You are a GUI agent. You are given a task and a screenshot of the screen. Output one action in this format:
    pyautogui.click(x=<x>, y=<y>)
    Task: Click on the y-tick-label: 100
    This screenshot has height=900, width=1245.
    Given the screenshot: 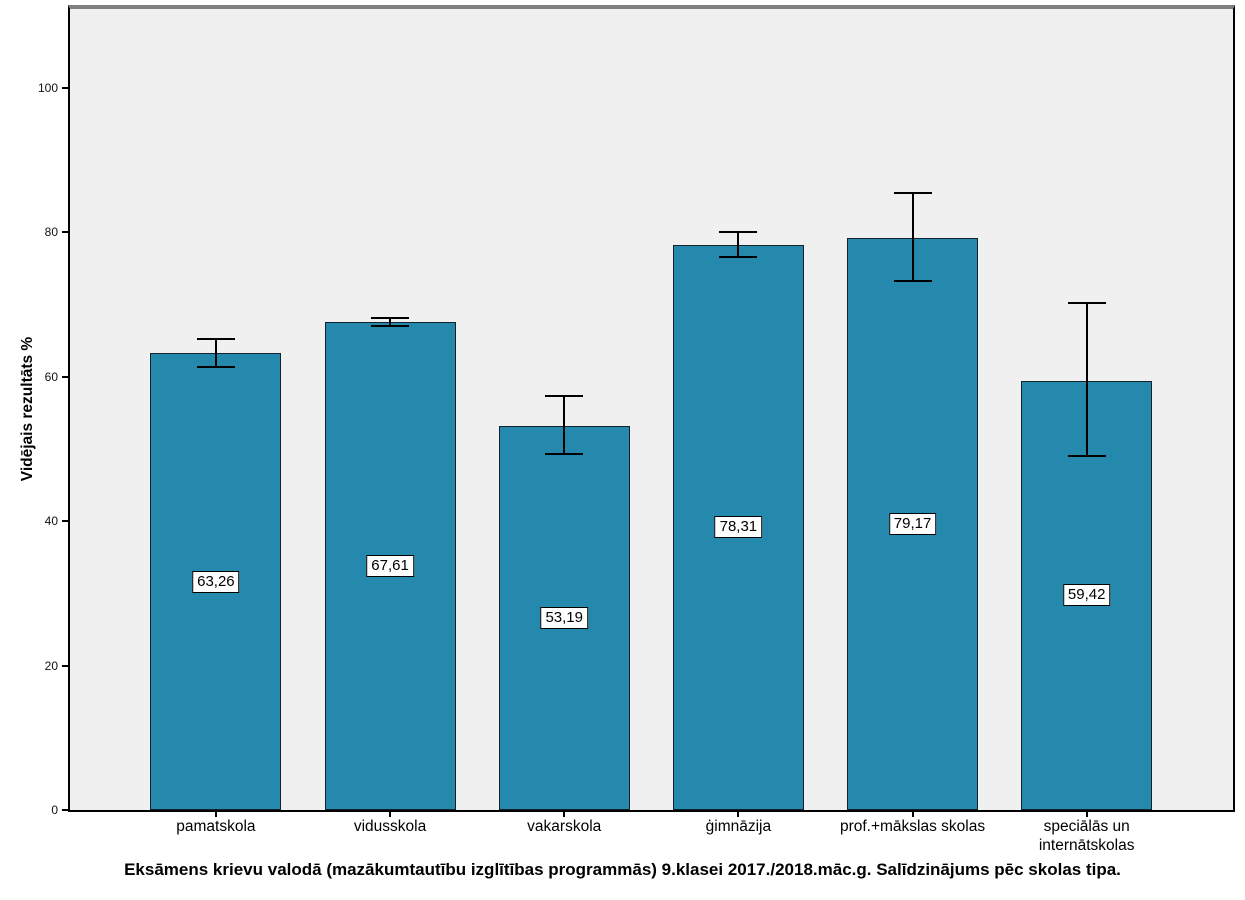 What is the action you would take?
    pyautogui.click(x=47, y=88)
    